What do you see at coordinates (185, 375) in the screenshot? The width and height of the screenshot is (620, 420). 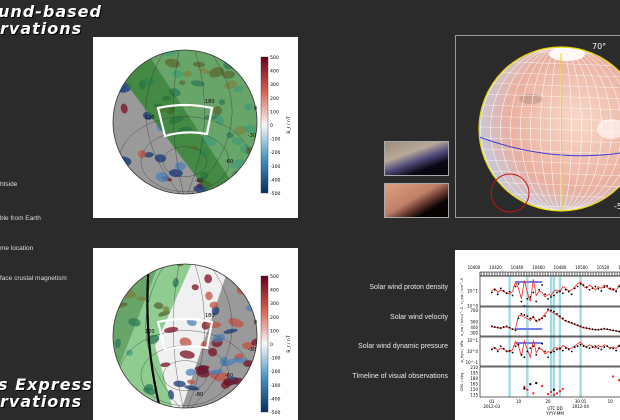 I see `latitude-line` at bounding box center [185, 375].